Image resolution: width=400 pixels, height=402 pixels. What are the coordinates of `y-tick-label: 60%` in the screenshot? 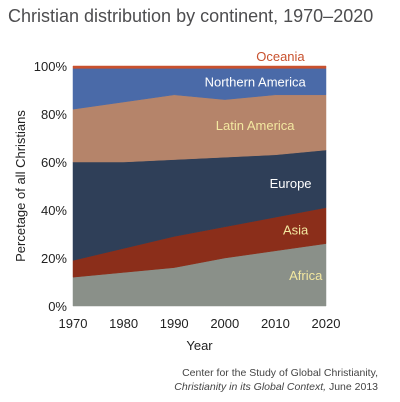 It's located at (54, 162).